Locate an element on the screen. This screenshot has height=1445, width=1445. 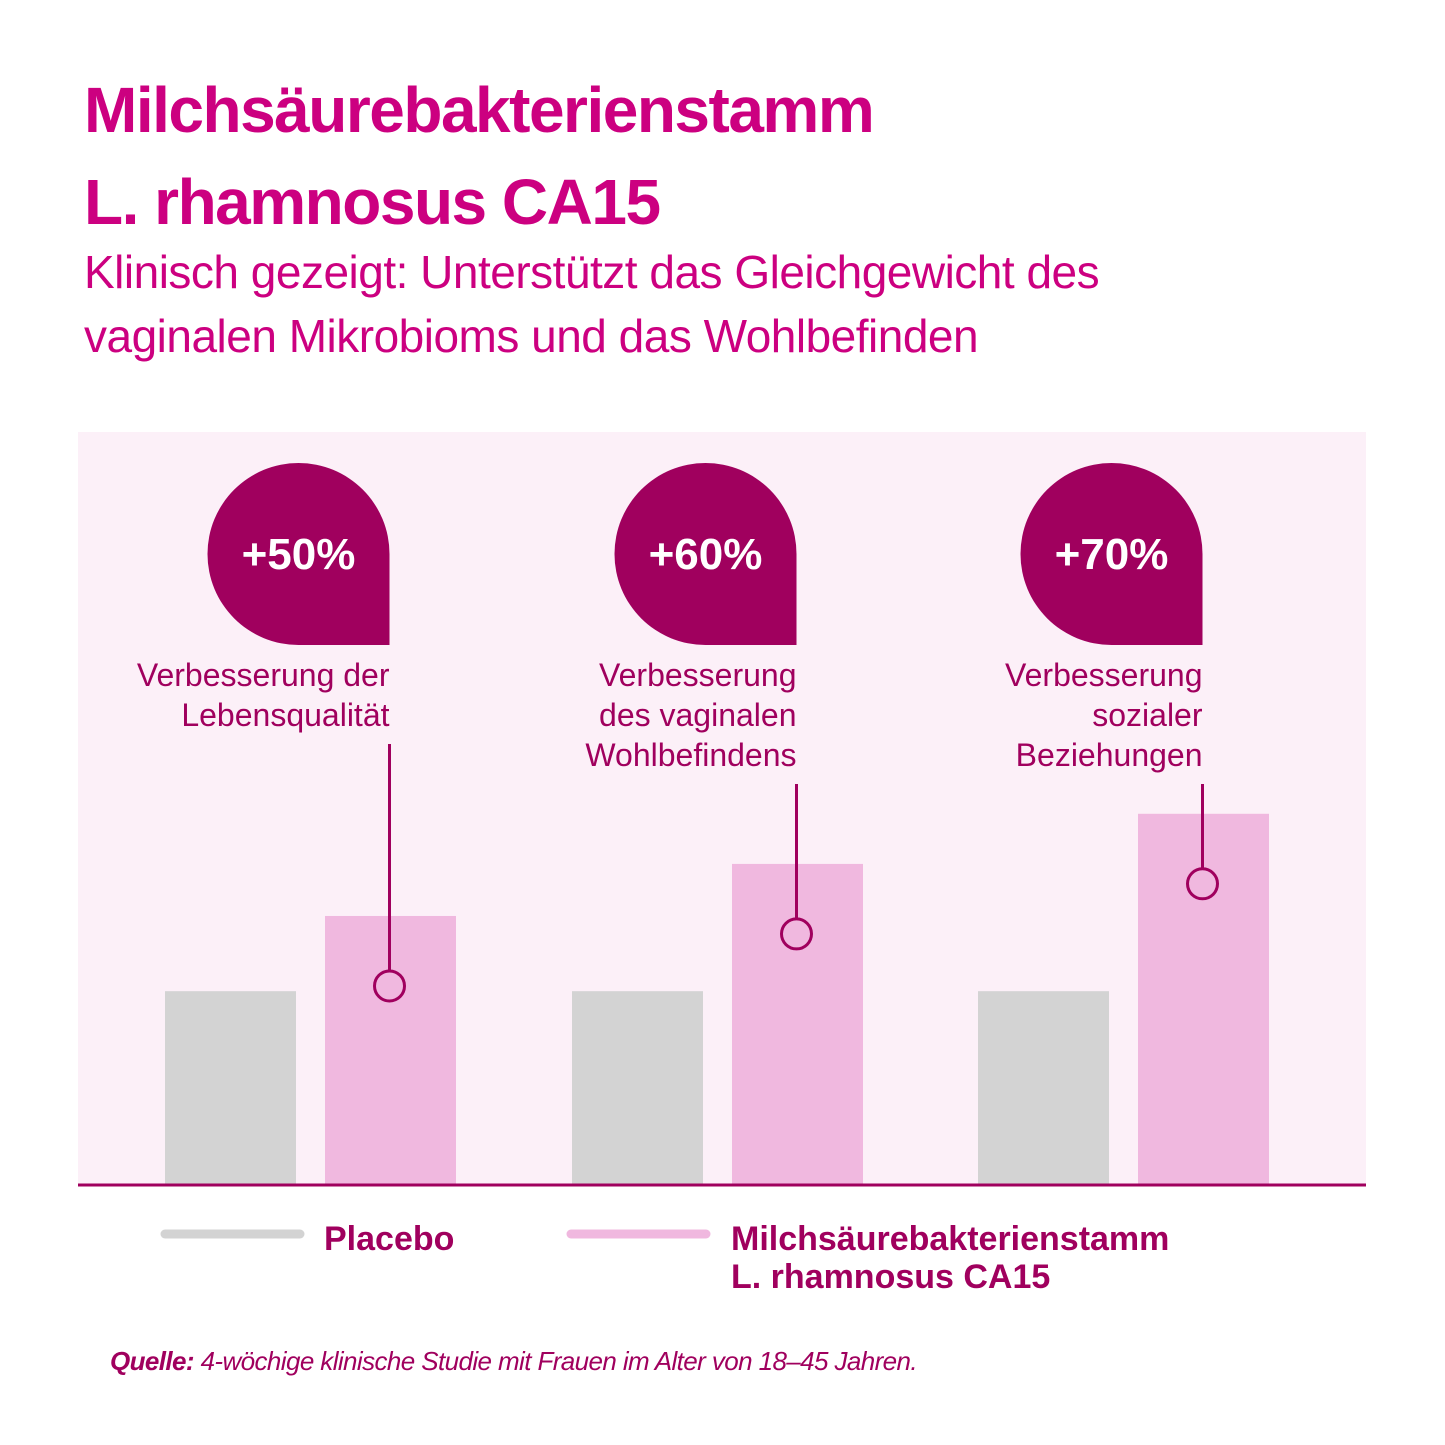
legend-label-placebo-line-1: Placebo is located at coordinates (389, 1239).